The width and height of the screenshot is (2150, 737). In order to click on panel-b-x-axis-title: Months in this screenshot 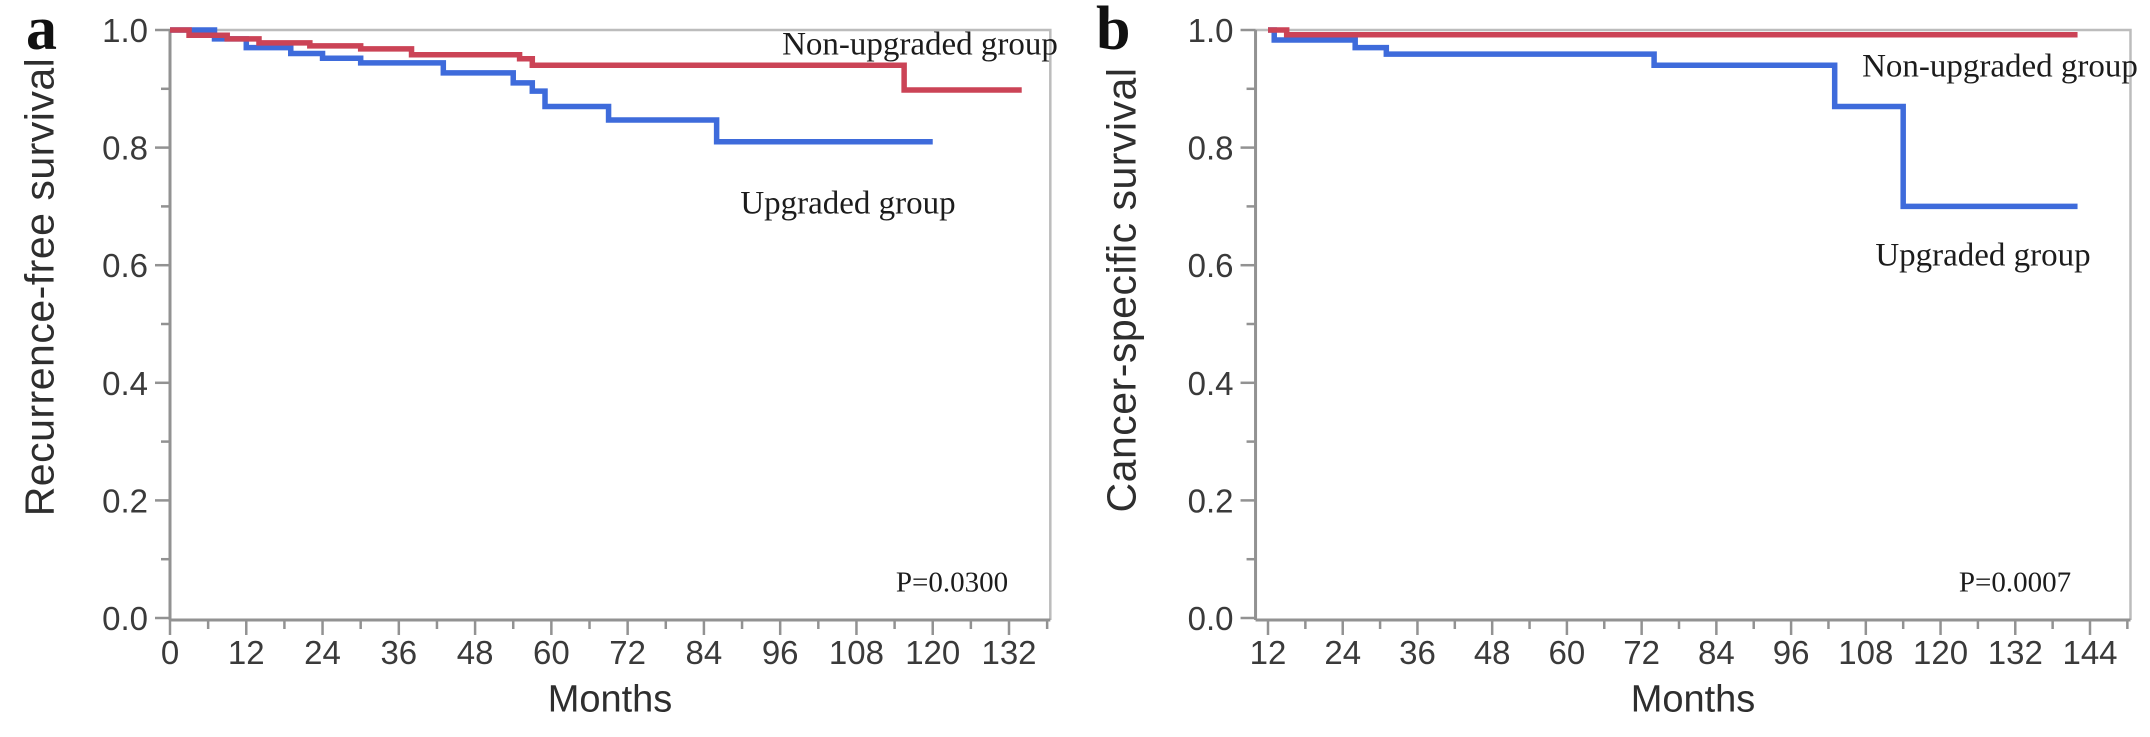, I will do `click(1693, 699)`.